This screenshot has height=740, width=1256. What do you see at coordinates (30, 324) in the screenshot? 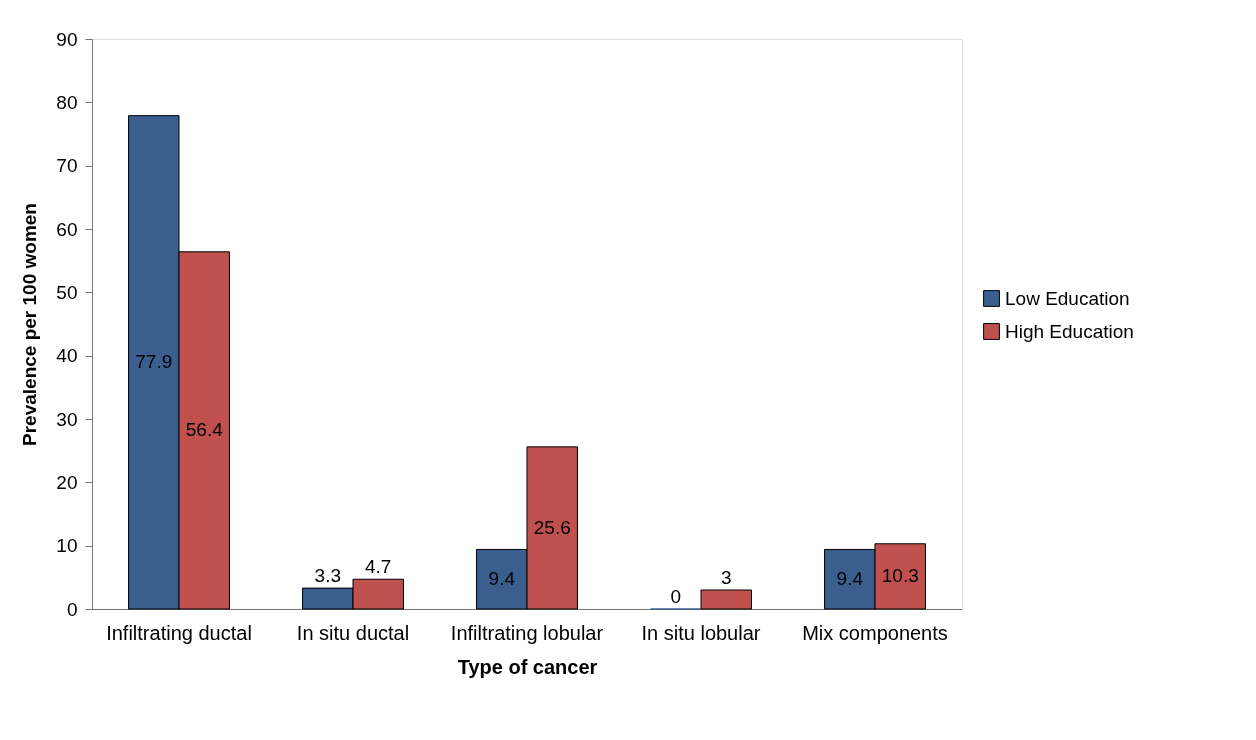
I see `y-axis-title: Prevalence per 100 women` at bounding box center [30, 324].